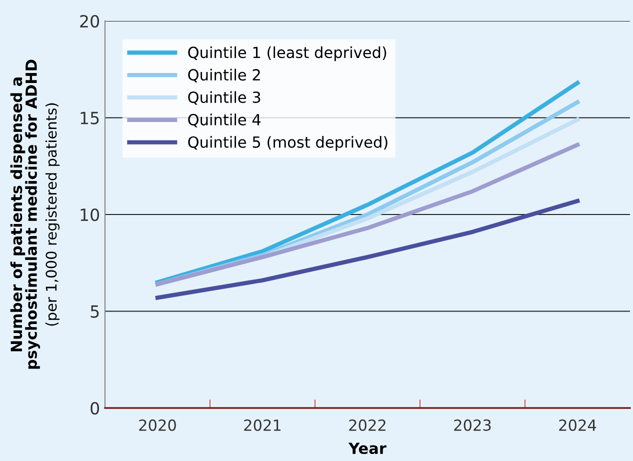 The image size is (633, 461). I want to click on legend-label: Quintile 1 (least deprived), so click(287, 54).